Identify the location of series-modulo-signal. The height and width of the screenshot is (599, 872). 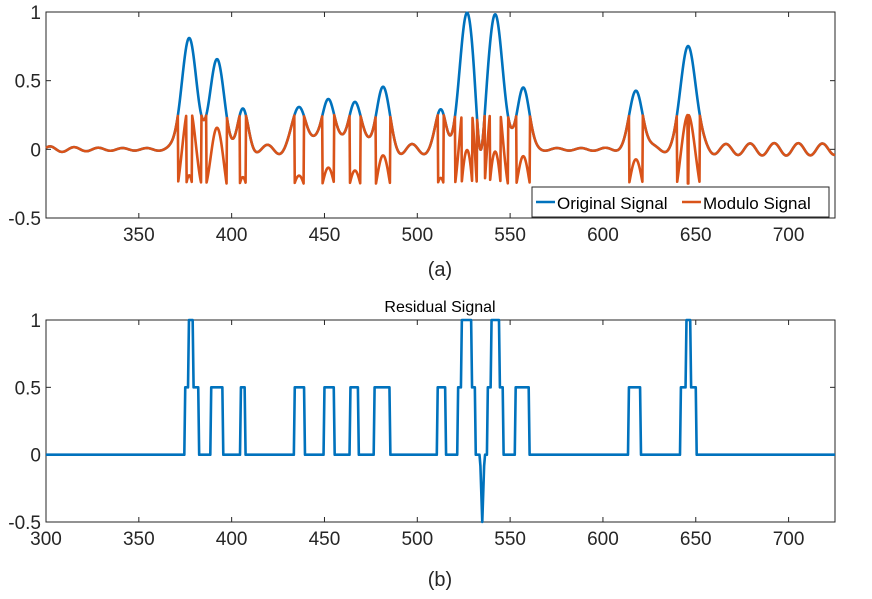
(440, 149).